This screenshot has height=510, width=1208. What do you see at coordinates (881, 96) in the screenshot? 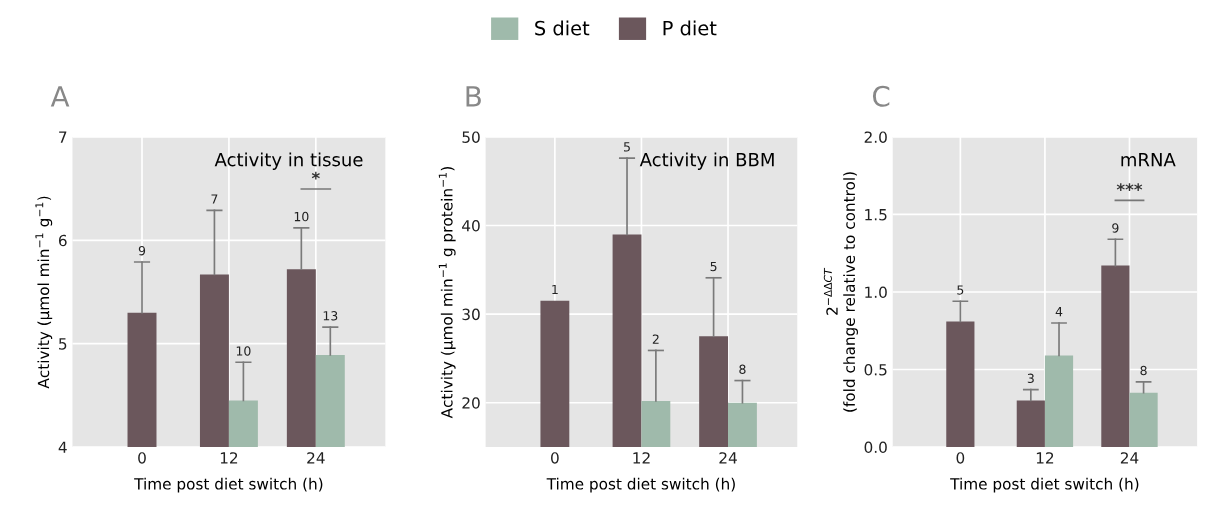
I see `chart-title: C` at bounding box center [881, 96].